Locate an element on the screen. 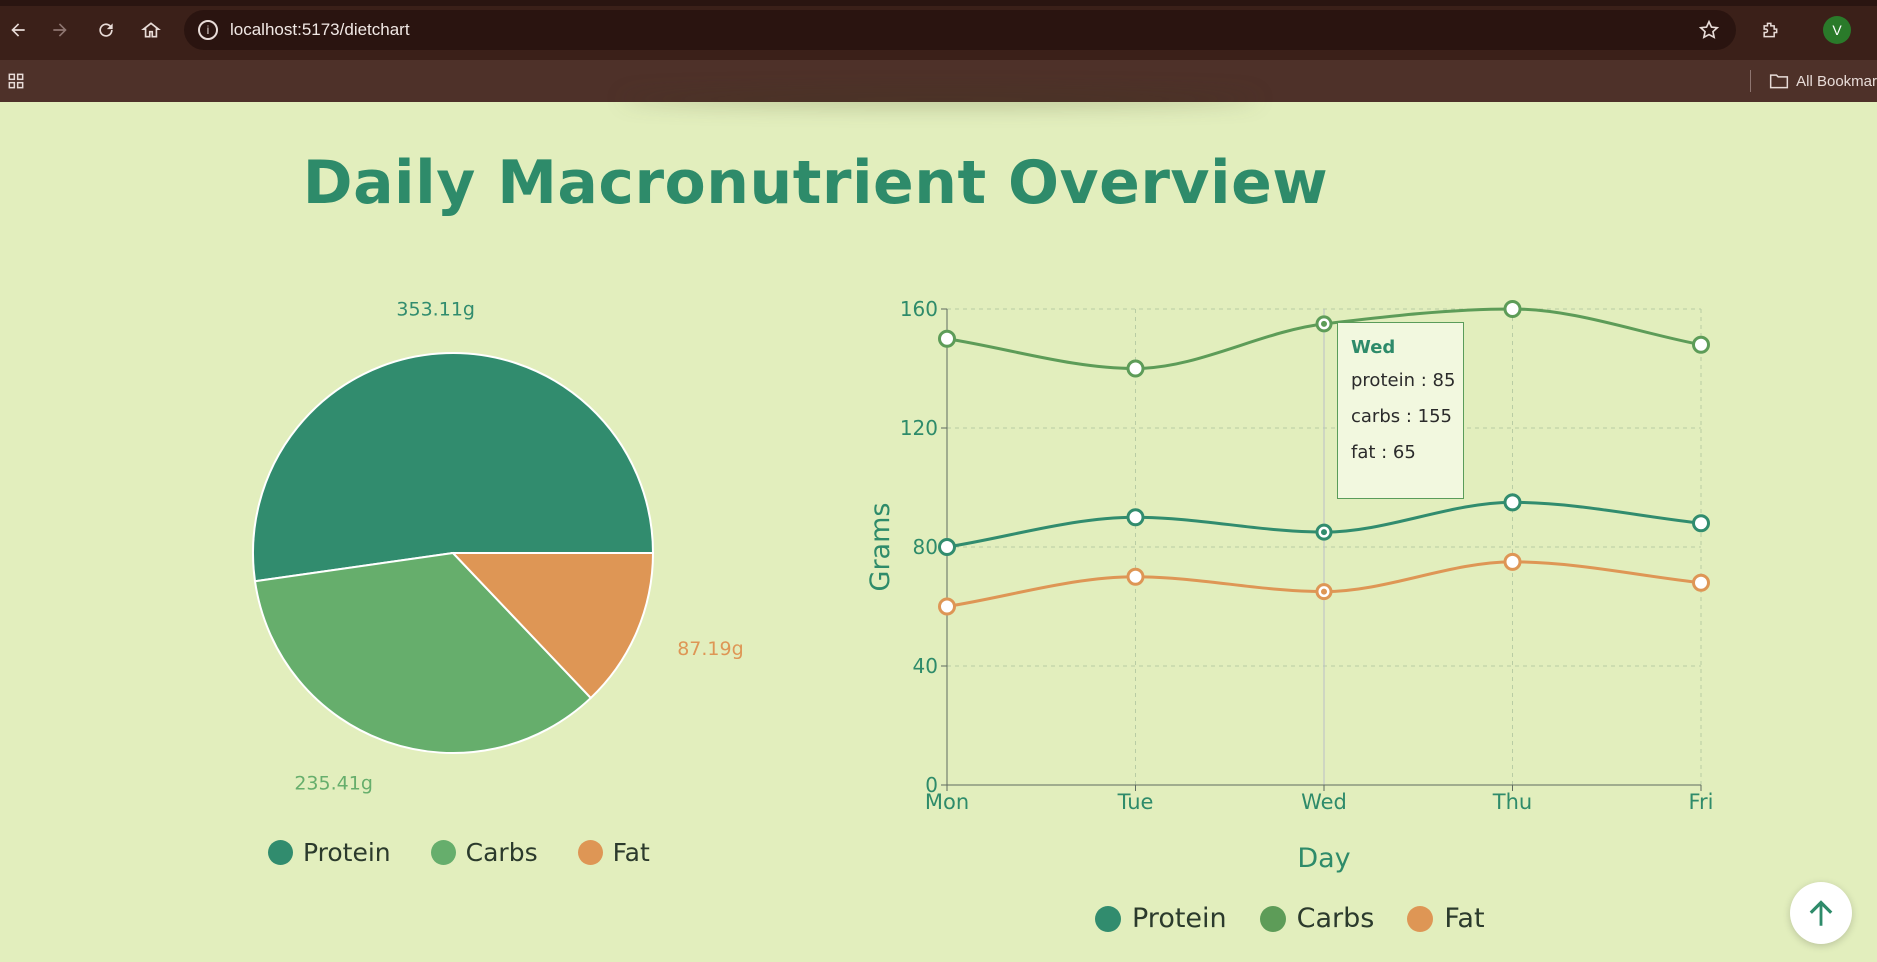 The image size is (1877, 962). pie-label-protein: 353.11g is located at coordinates (435, 310).